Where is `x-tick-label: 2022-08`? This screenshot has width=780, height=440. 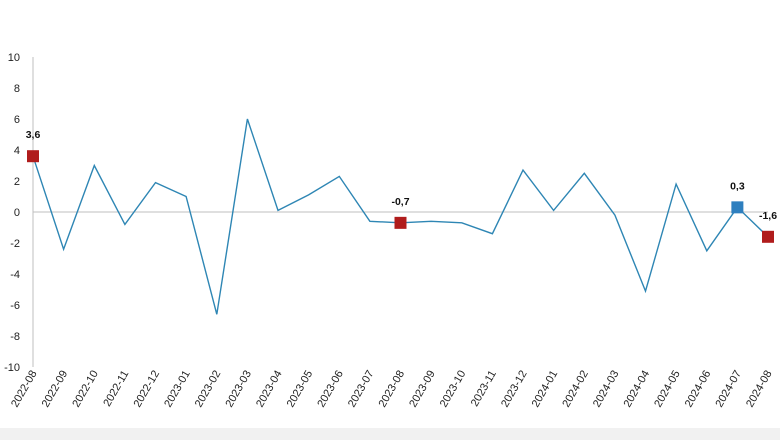
x-tick-label: 2022-08 is located at coordinates (24, 389).